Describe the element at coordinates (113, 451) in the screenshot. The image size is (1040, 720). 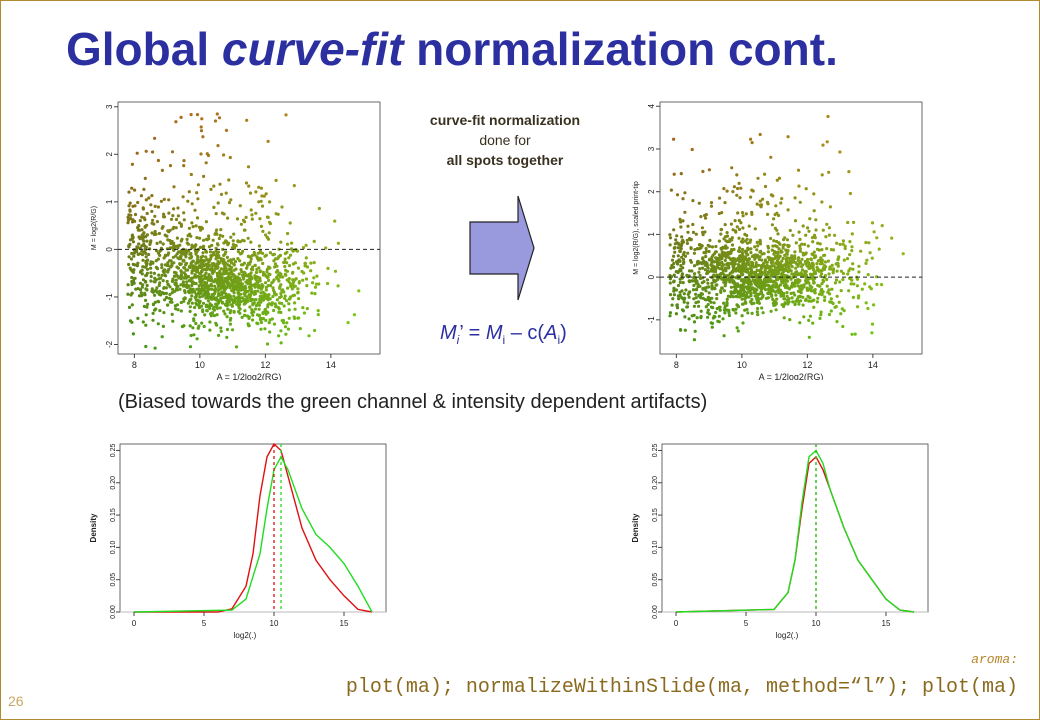
I see `y-tick-label: 0.25` at that location.